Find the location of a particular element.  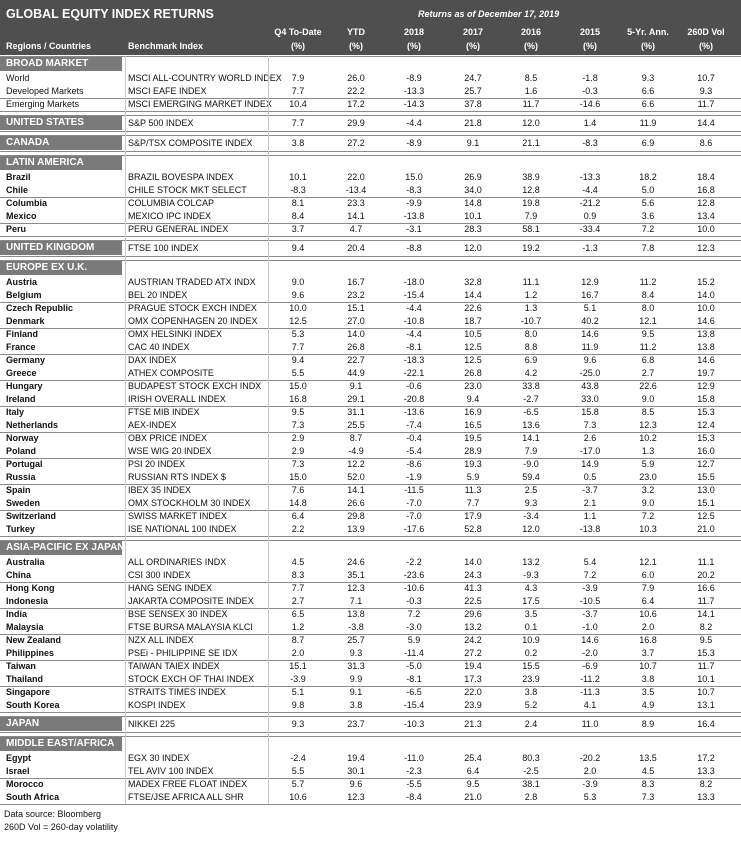

cell-value: -1.0 is located at coordinates (590, 627).